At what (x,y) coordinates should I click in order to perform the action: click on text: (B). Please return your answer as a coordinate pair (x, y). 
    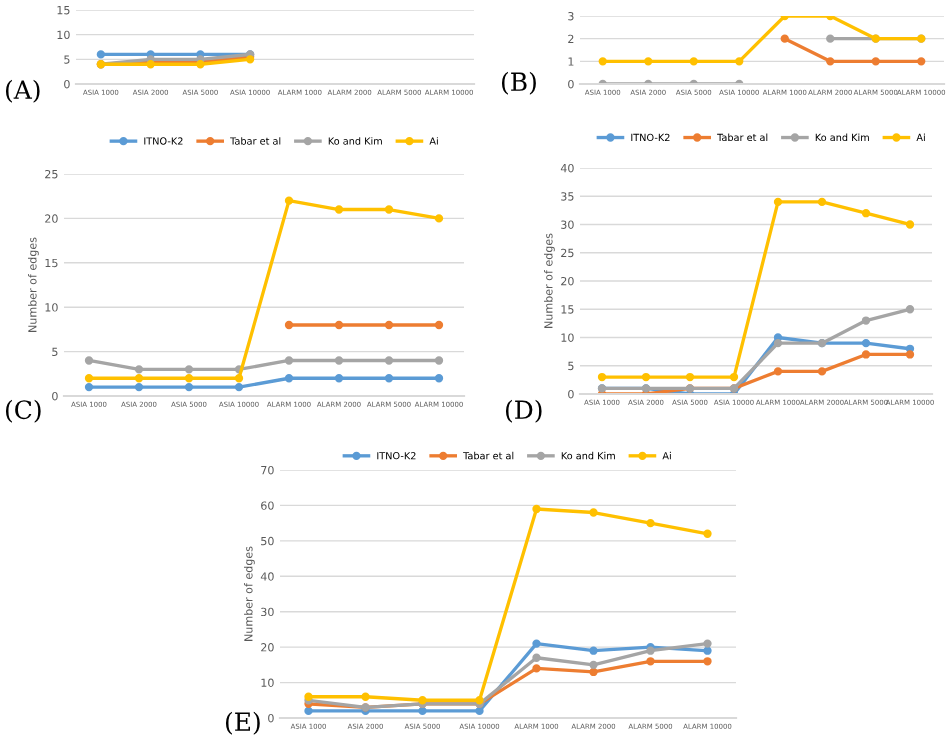
    Looking at the image, I should click on (518, 83).